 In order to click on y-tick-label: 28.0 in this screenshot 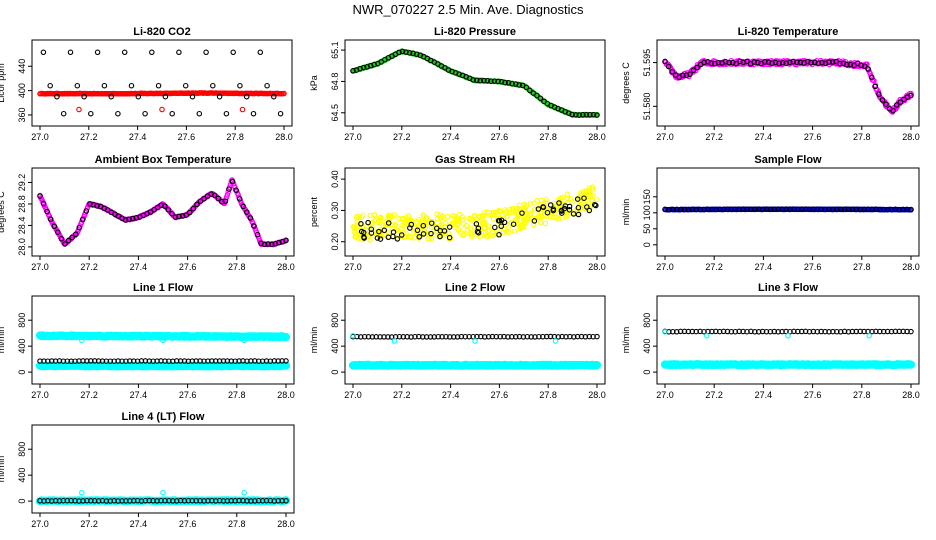, I will do `click(22, 247)`.